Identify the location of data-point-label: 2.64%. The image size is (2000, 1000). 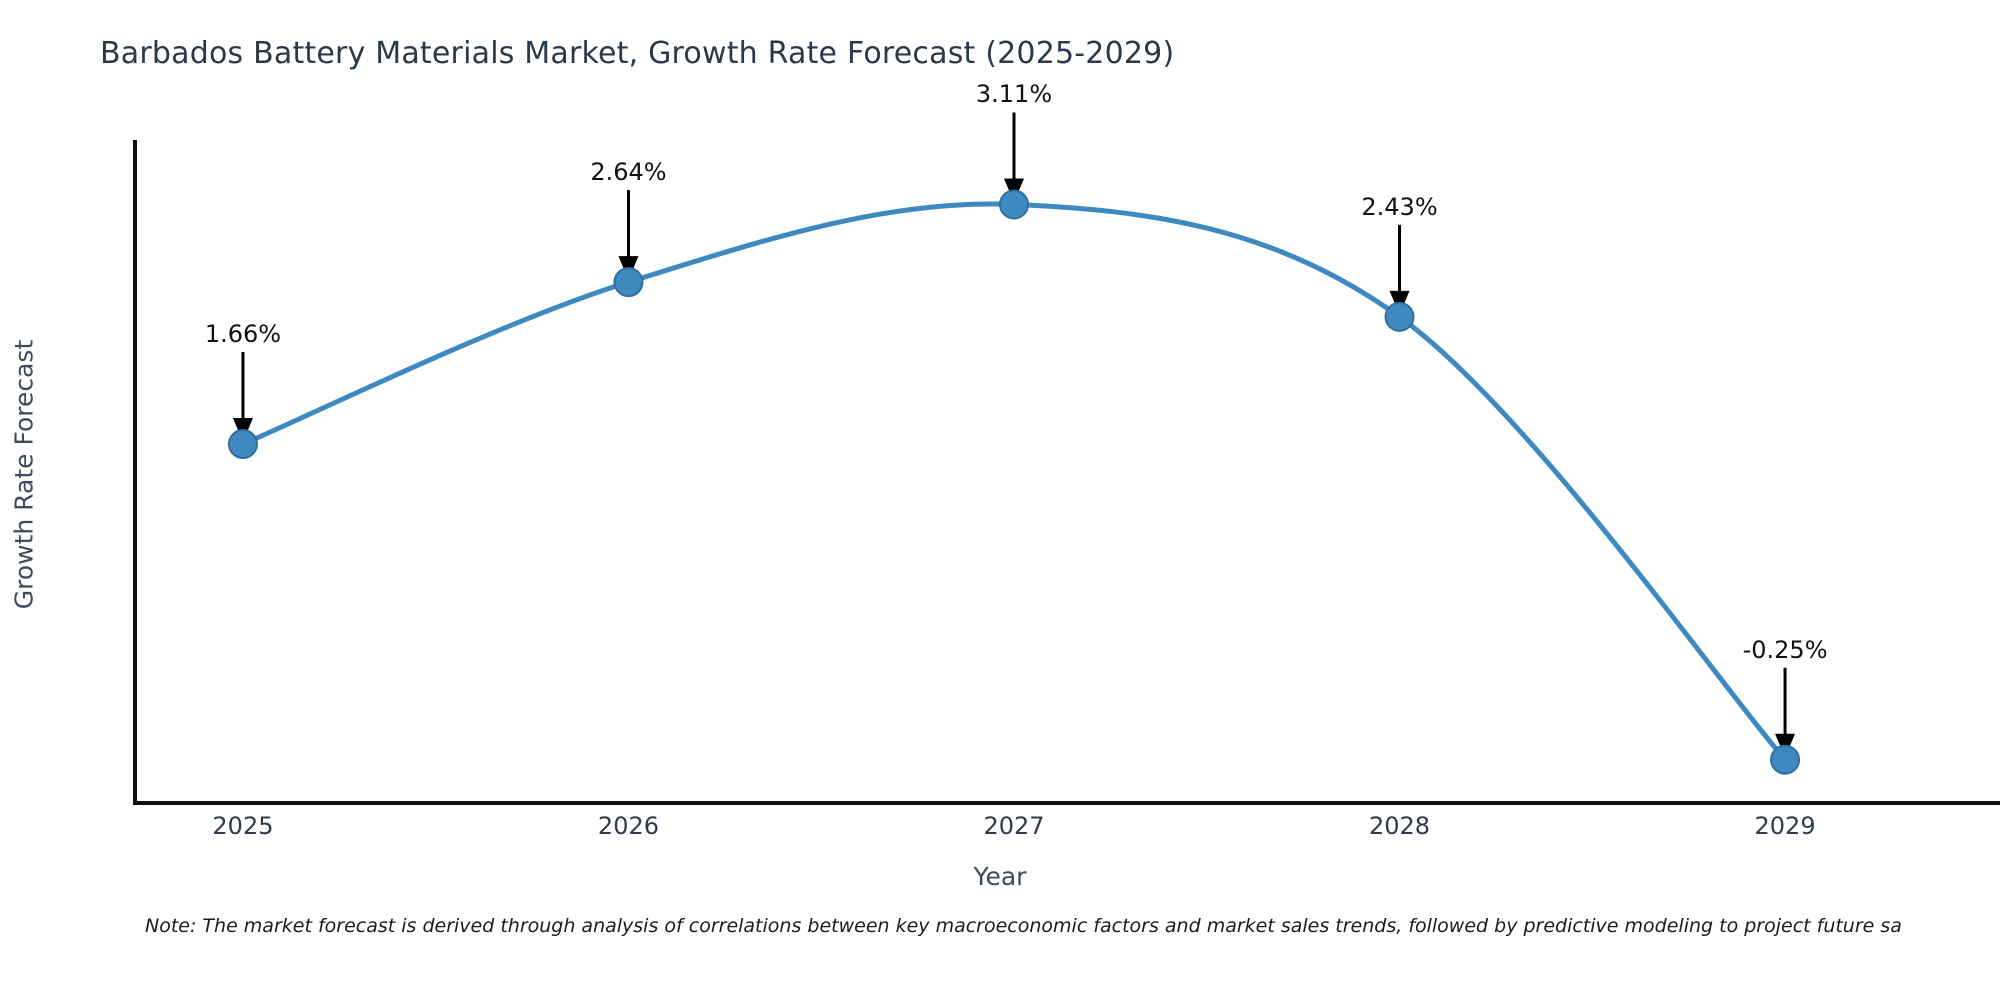
(628, 172).